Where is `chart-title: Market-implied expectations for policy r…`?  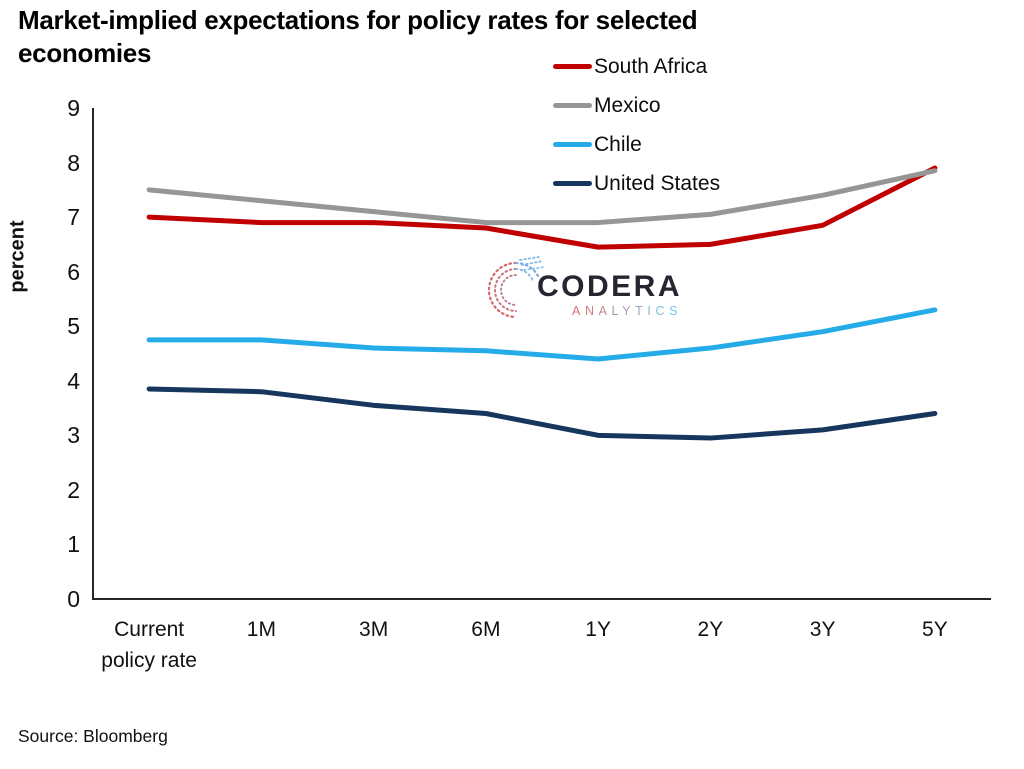
chart-title: Market-implied expectations for policy r… is located at coordinates (358, 36).